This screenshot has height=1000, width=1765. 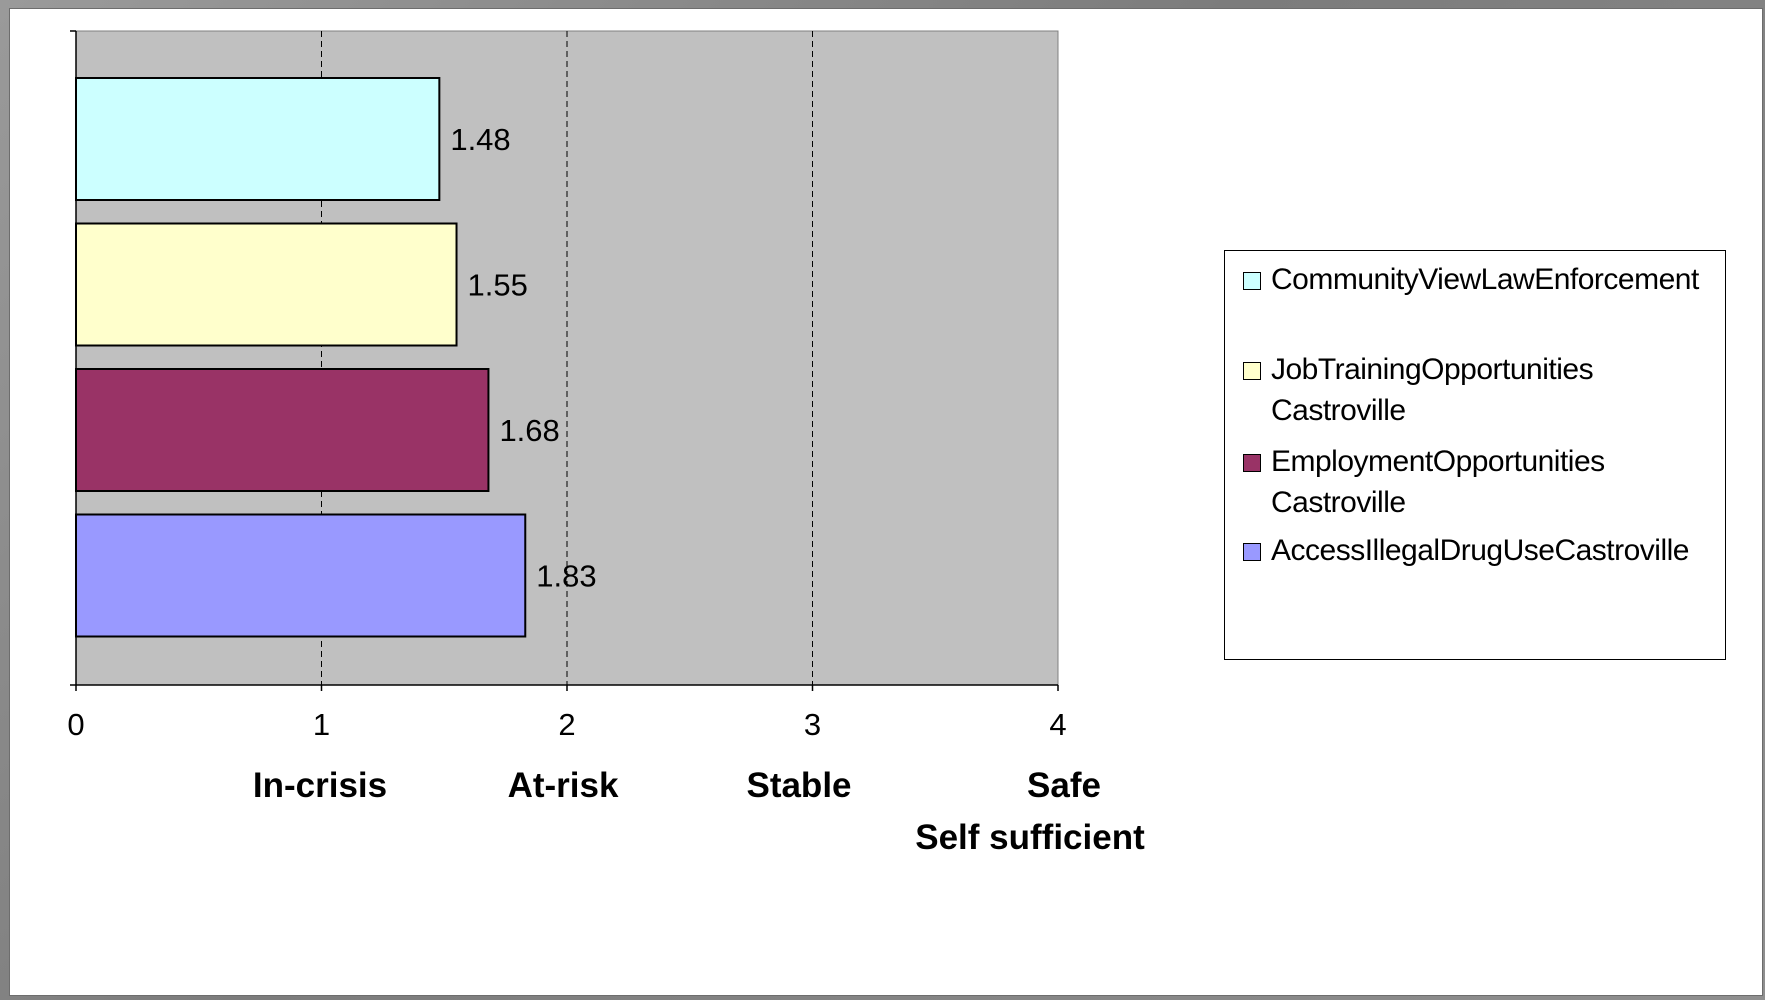 I want to click on legend-item-3: EmploymentOpportunities Castroville, so click(x=1424, y=482).